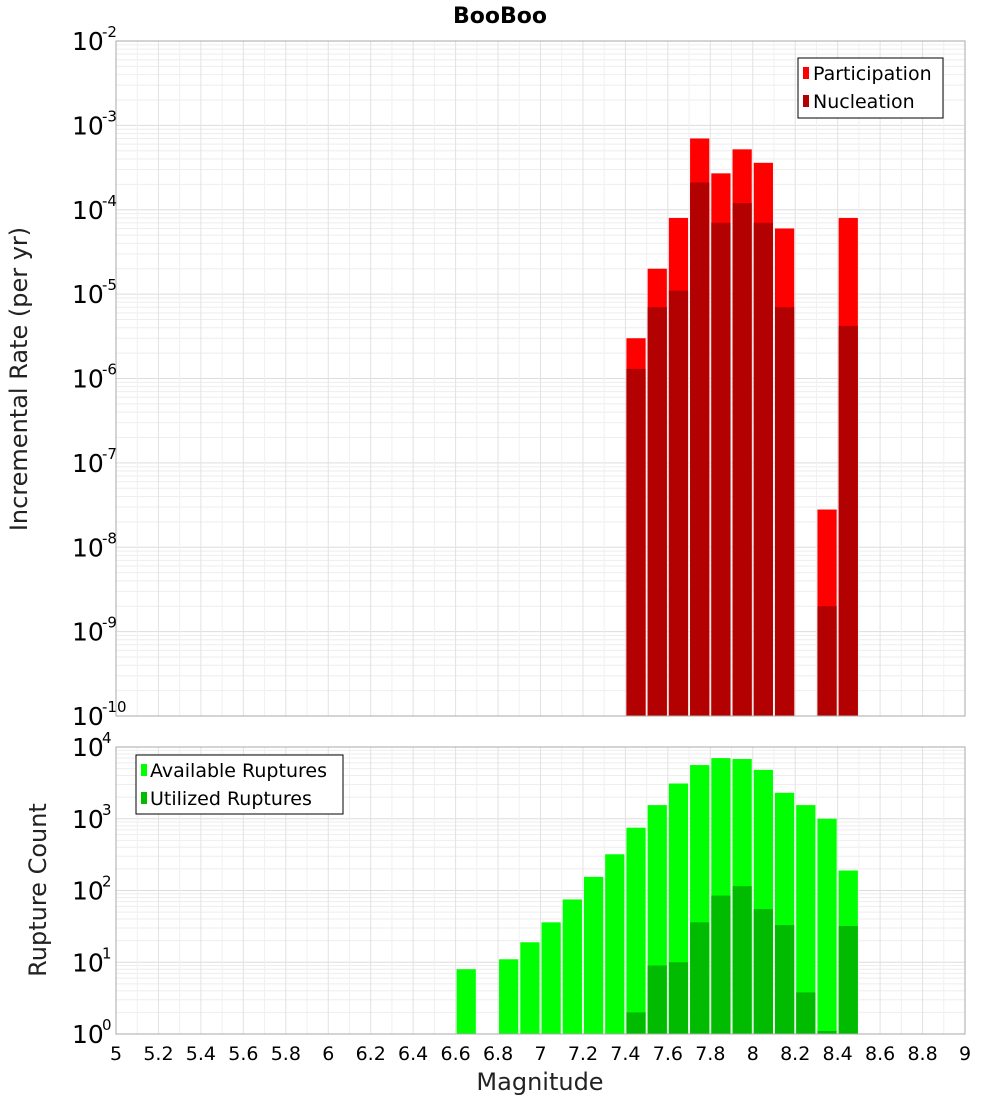  I want to click on x-tick-label: 5.4, so click(201, 1054).